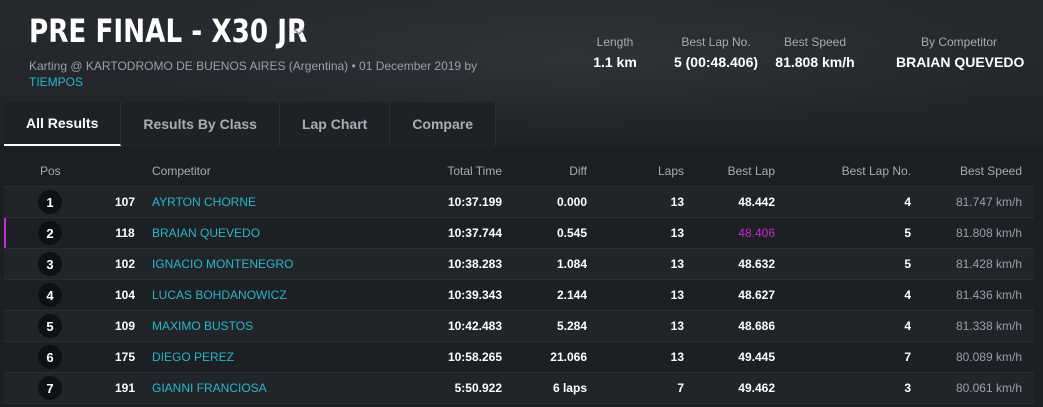 This screenshot has height=407, width=1043. Describe the element at coordinates (335, 124) in the screenshot. I see `tab-lap-chart: Lap Chart` at that location.